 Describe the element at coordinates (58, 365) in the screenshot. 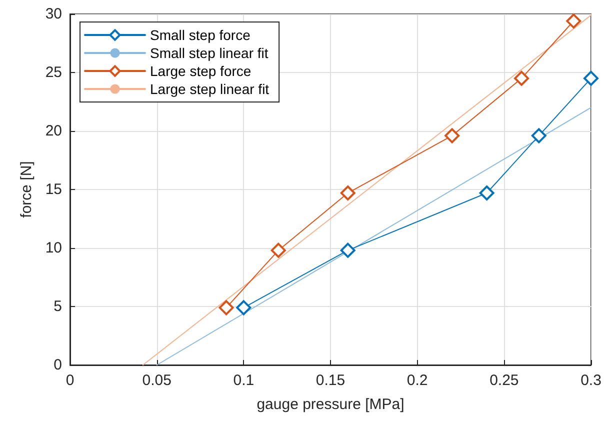

I see `y-tick-label: 0` at that location.